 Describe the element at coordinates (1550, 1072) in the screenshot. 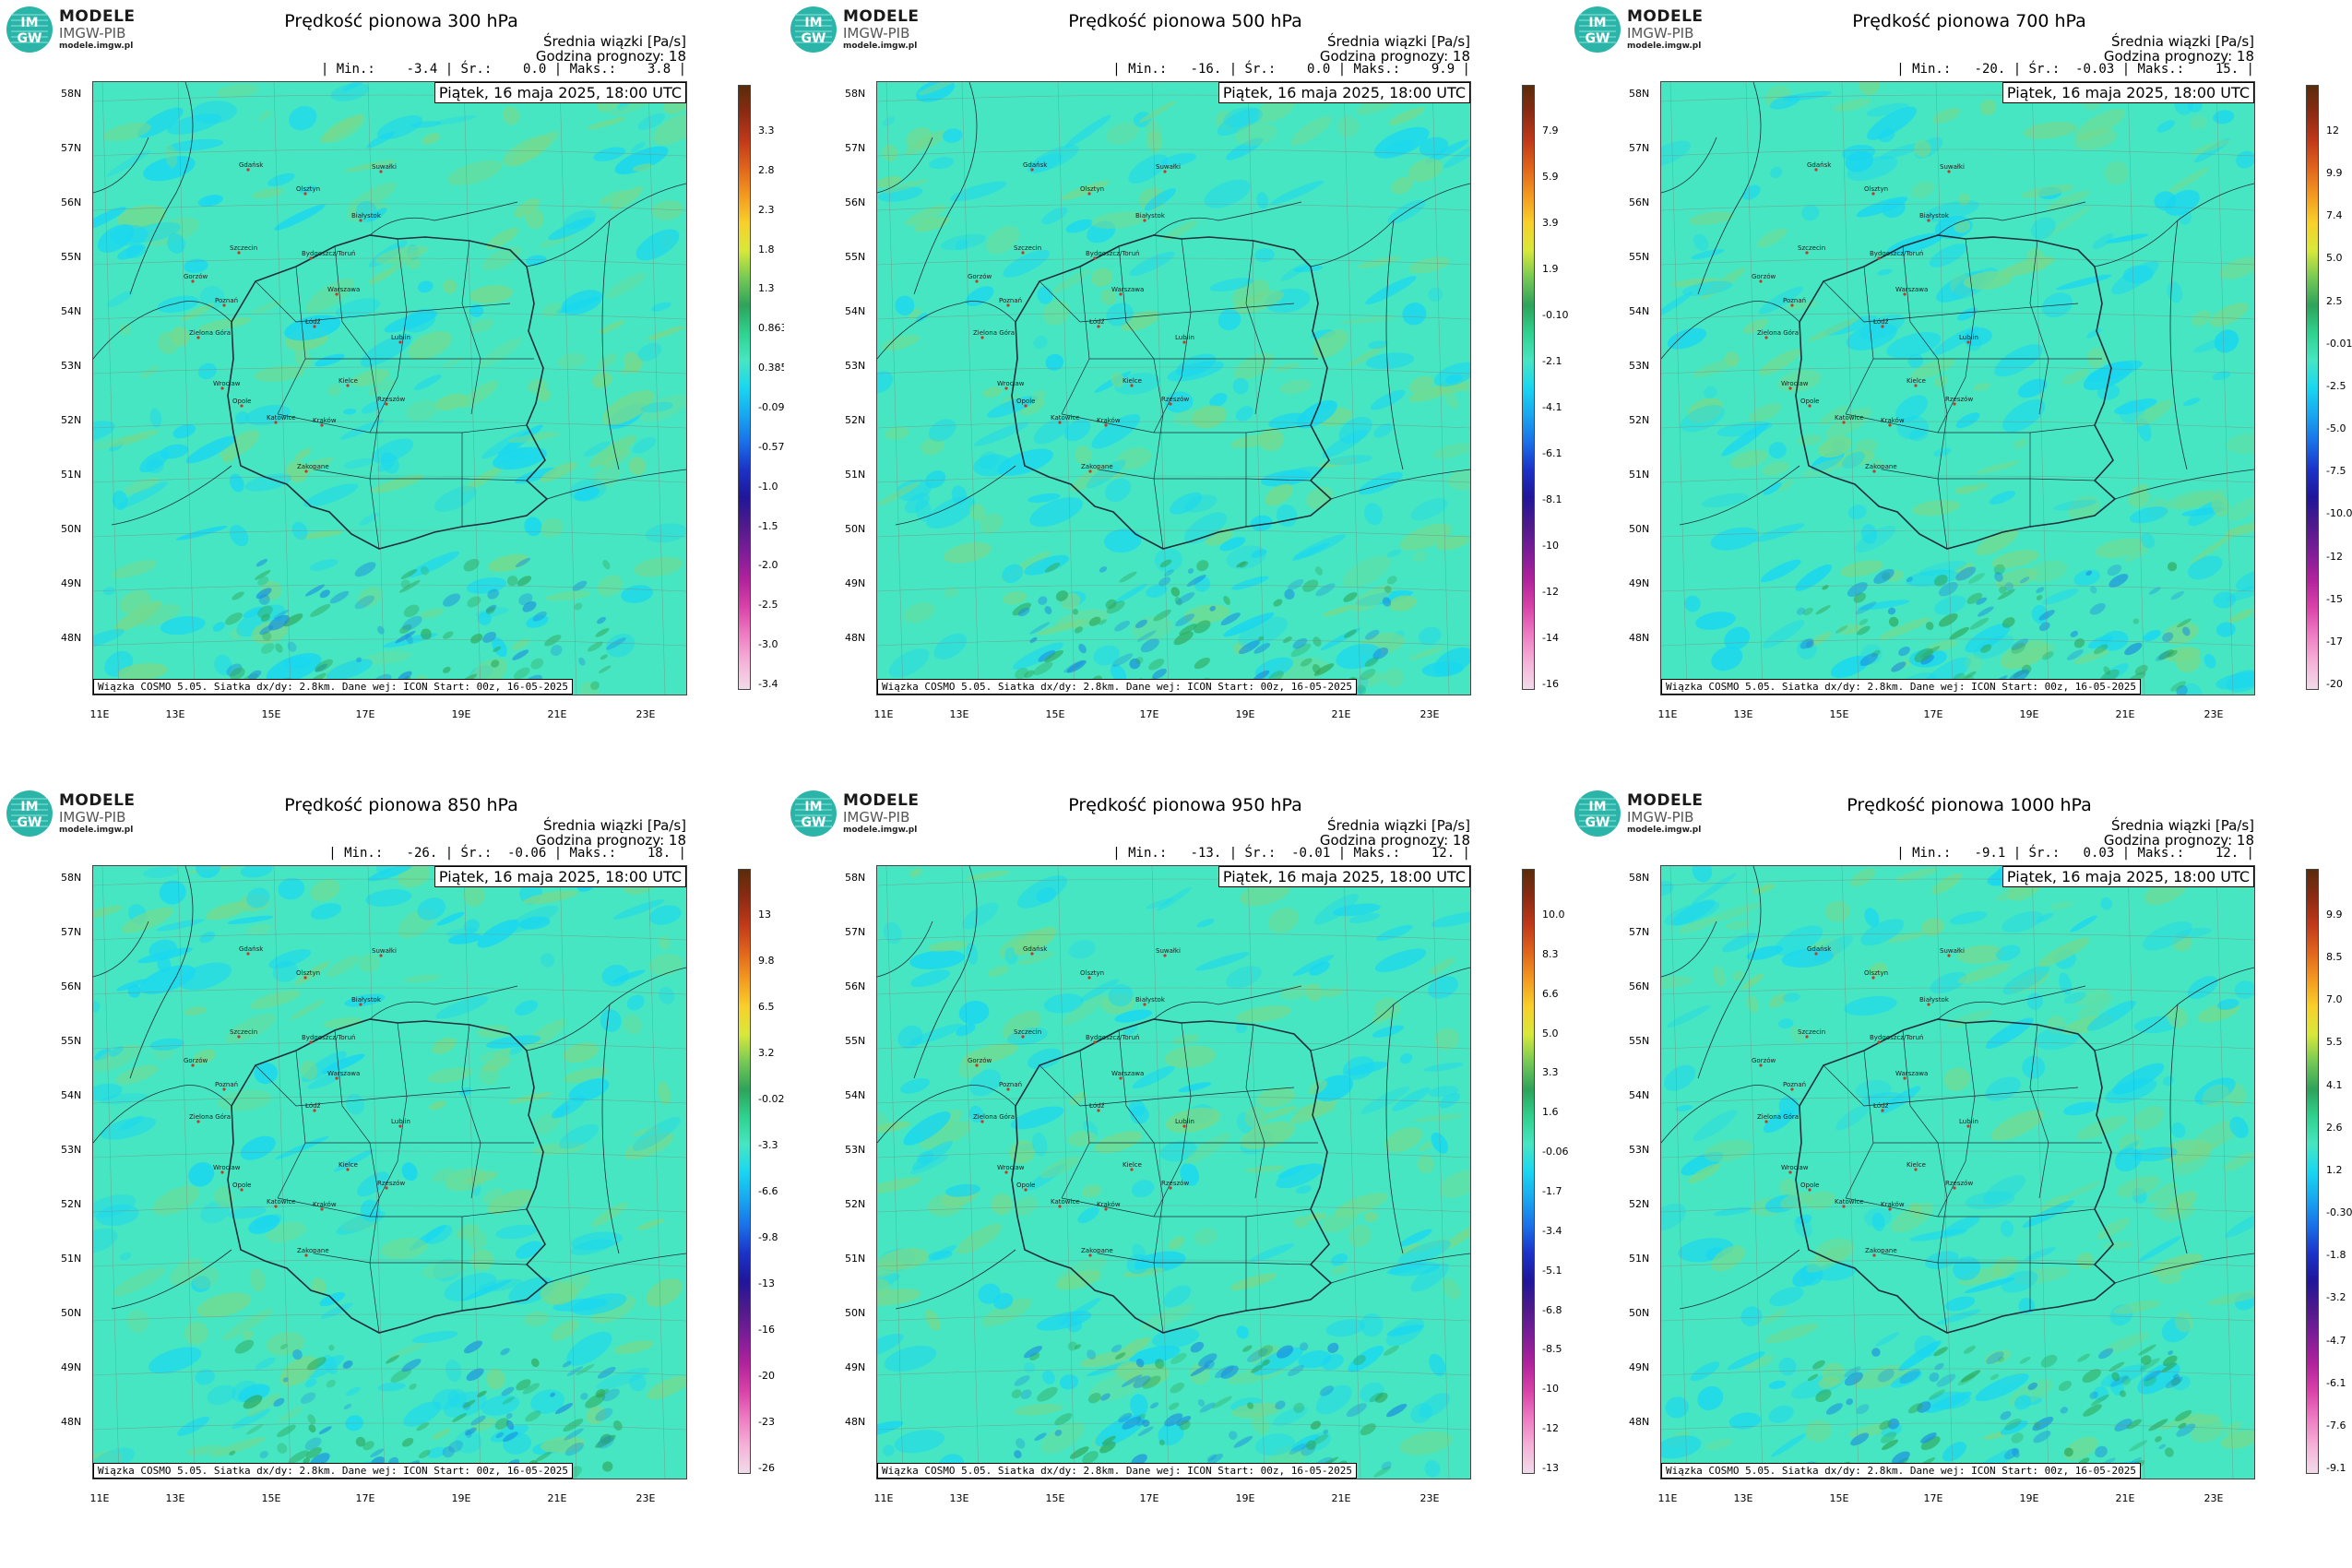

I see `colorbar-tick-label: 3.3` at that location.